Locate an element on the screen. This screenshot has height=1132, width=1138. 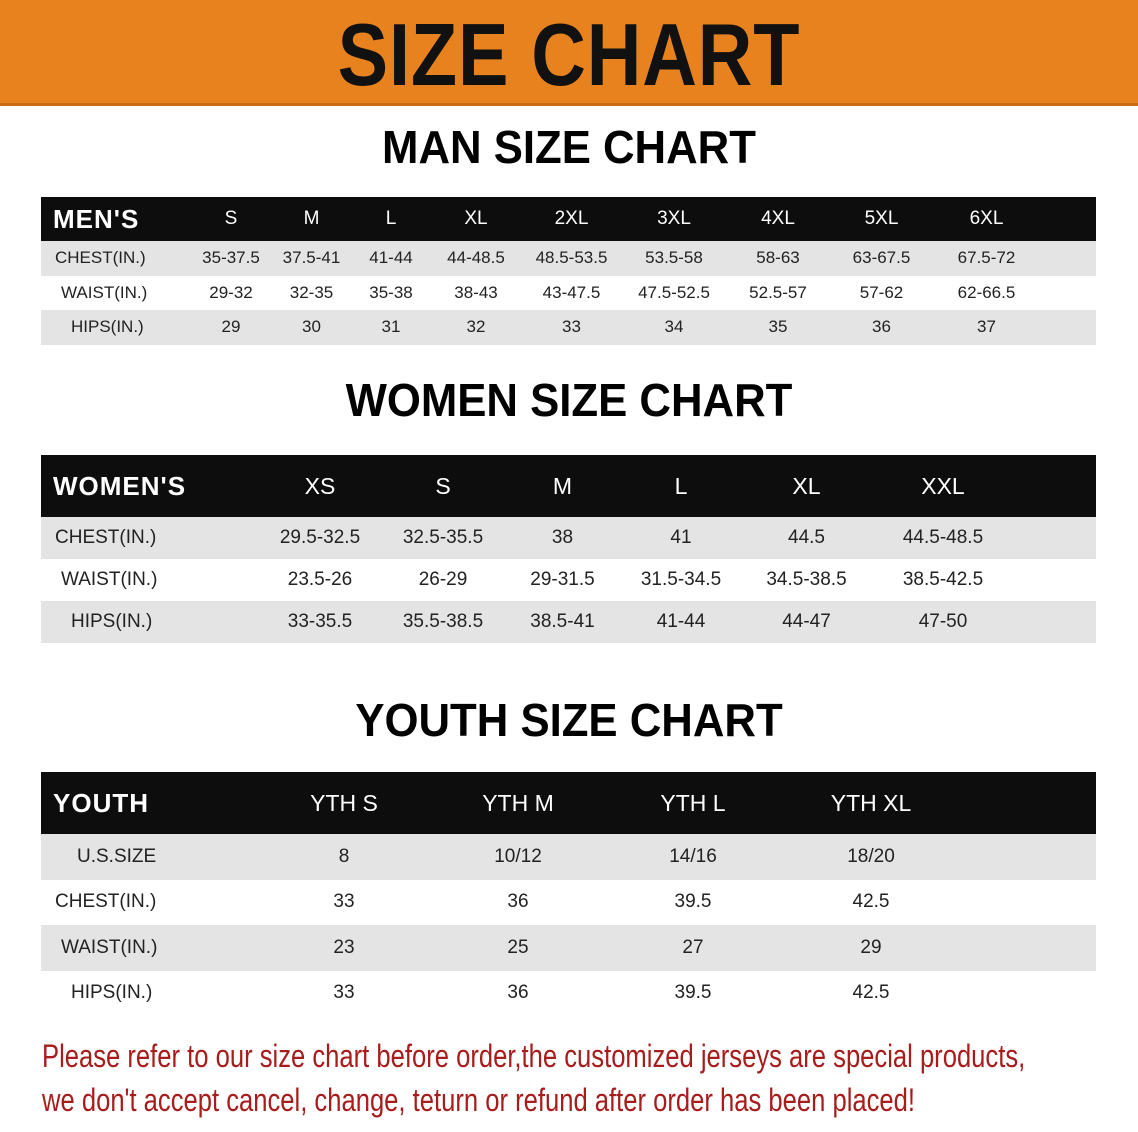
table-cell: 58-63 is located at coordinates (778, 258).